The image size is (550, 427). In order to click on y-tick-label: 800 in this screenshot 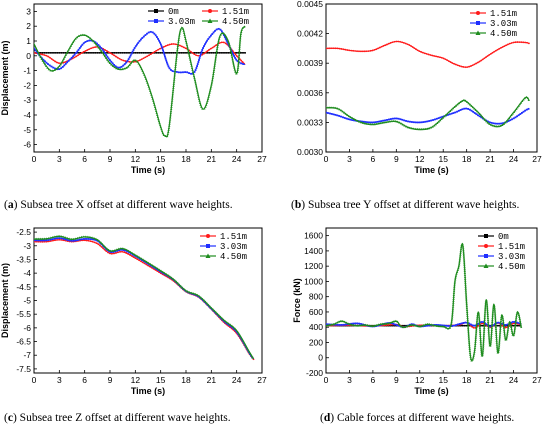, I will do `click(316, 297)`.